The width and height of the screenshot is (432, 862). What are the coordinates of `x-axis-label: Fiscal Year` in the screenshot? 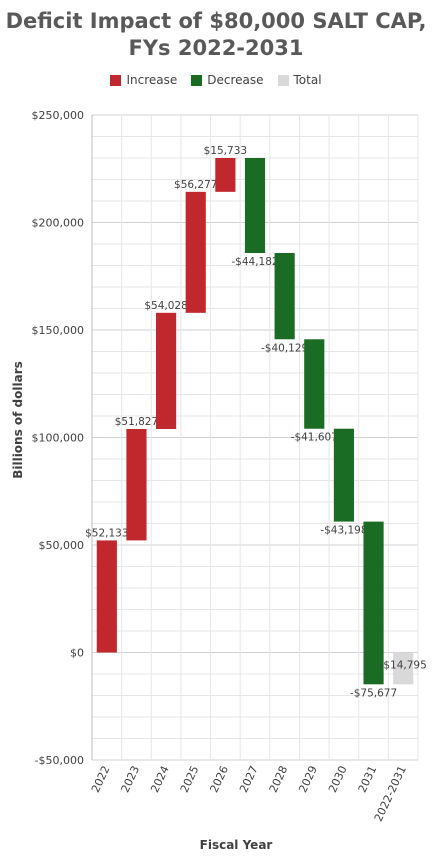 It's located at (236, 845).